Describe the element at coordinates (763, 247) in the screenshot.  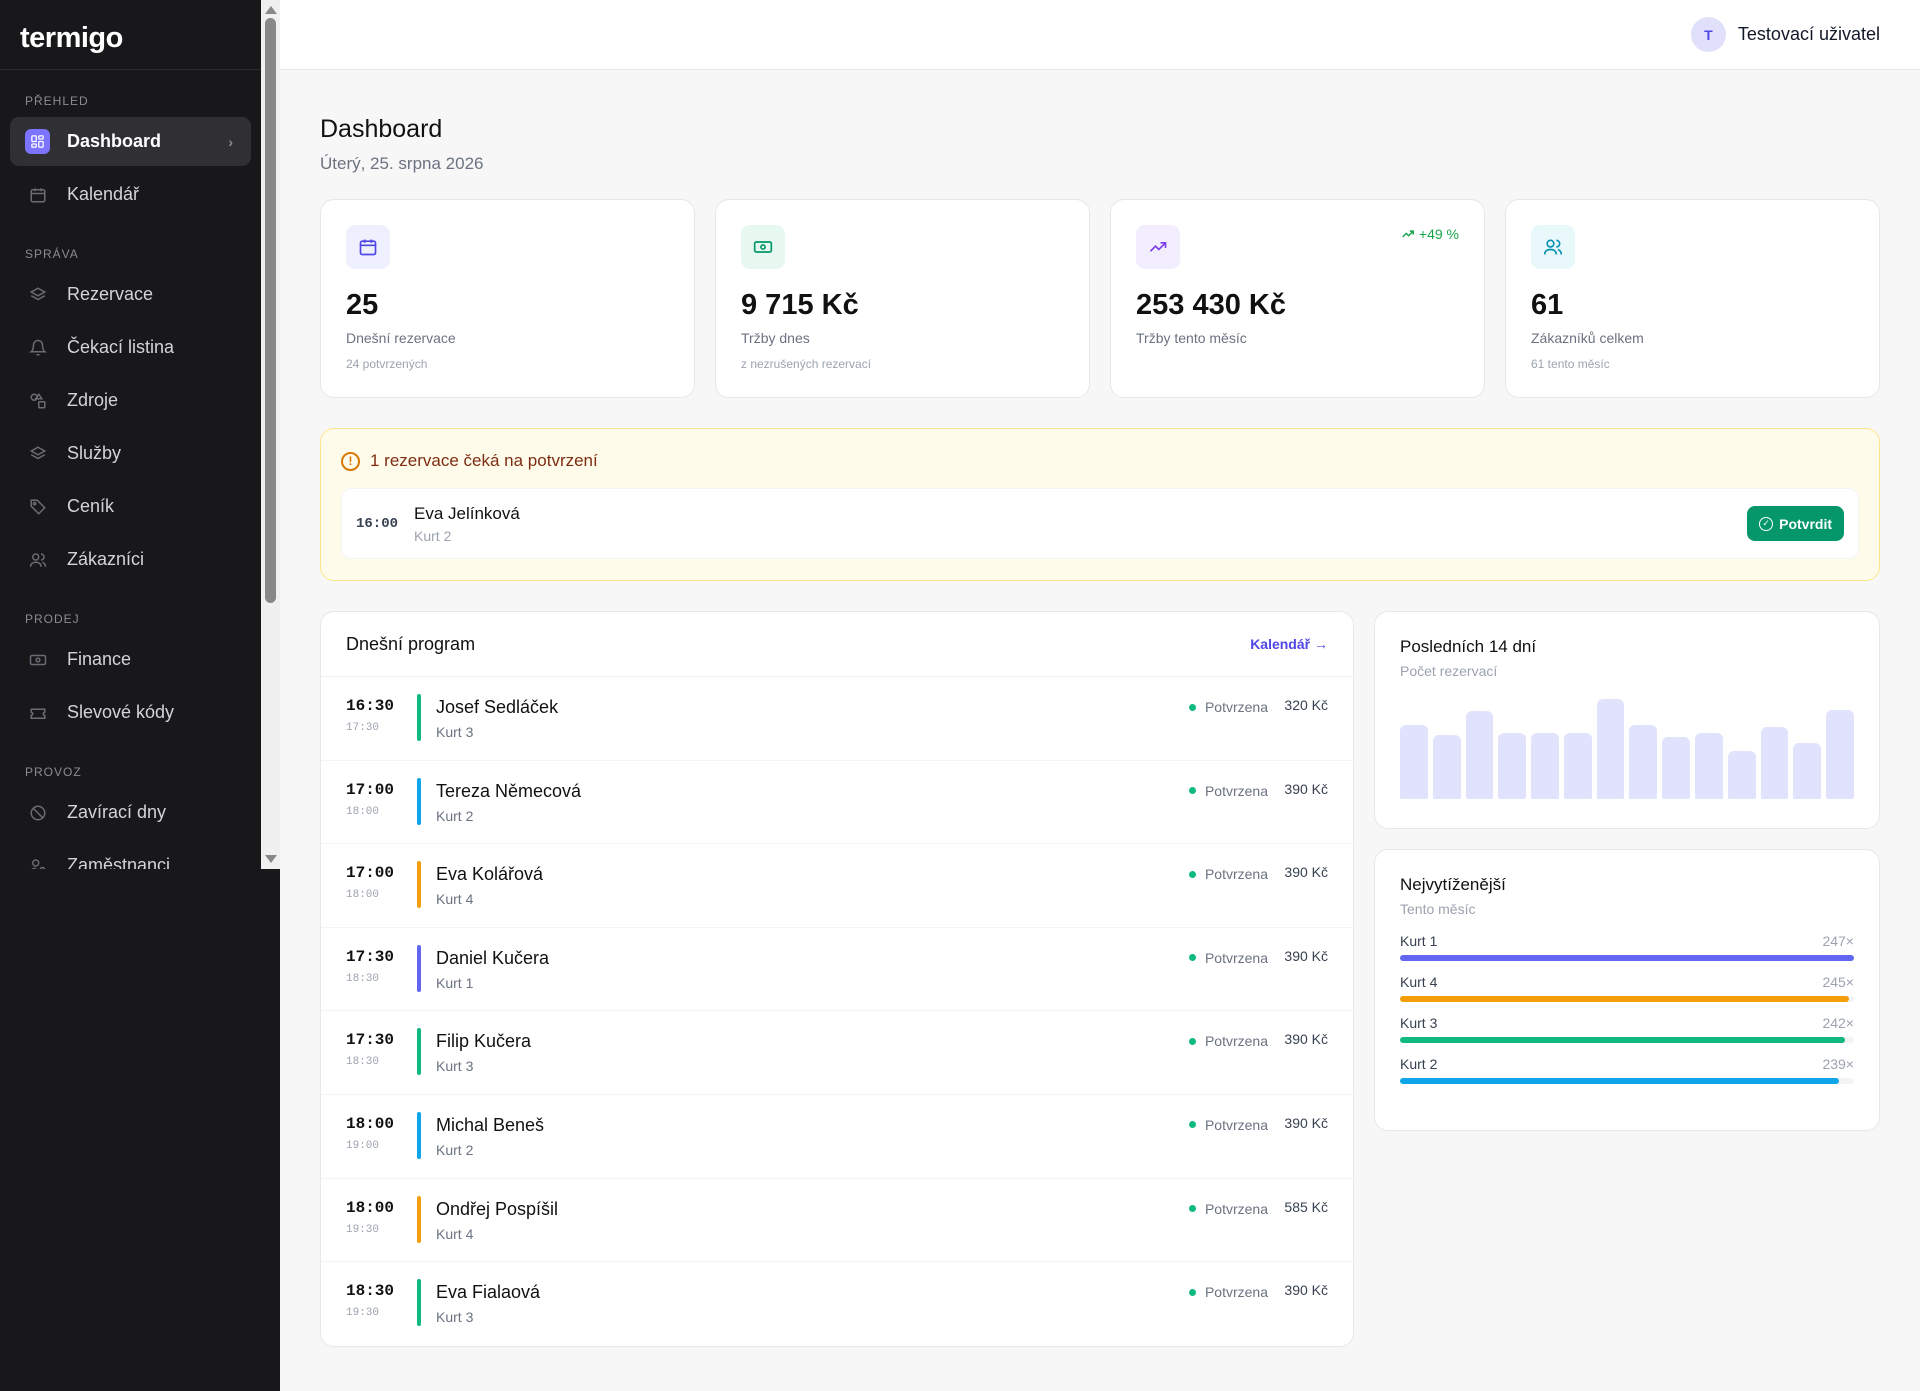
I see `banknote-icon` at that location.